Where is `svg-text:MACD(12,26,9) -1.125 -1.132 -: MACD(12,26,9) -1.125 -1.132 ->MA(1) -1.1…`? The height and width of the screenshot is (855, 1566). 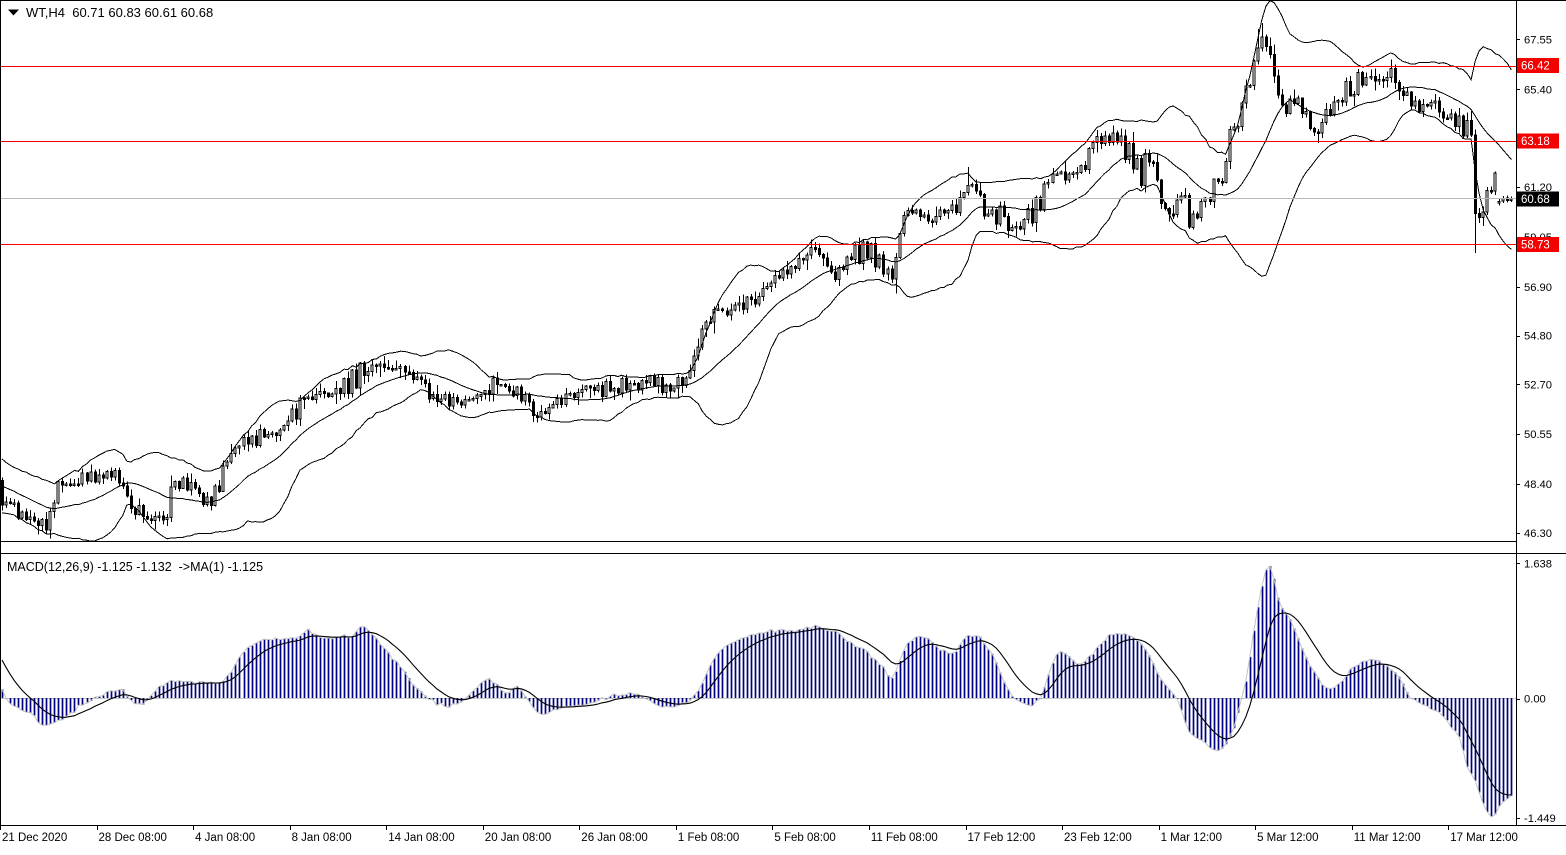
svg-text:MACD(12,26,9) -1.125 -1.132 -: MACD(12,26,9) -1.125 -1.132 ->MA(1) -1.1… is located at coordinates (135, 567).